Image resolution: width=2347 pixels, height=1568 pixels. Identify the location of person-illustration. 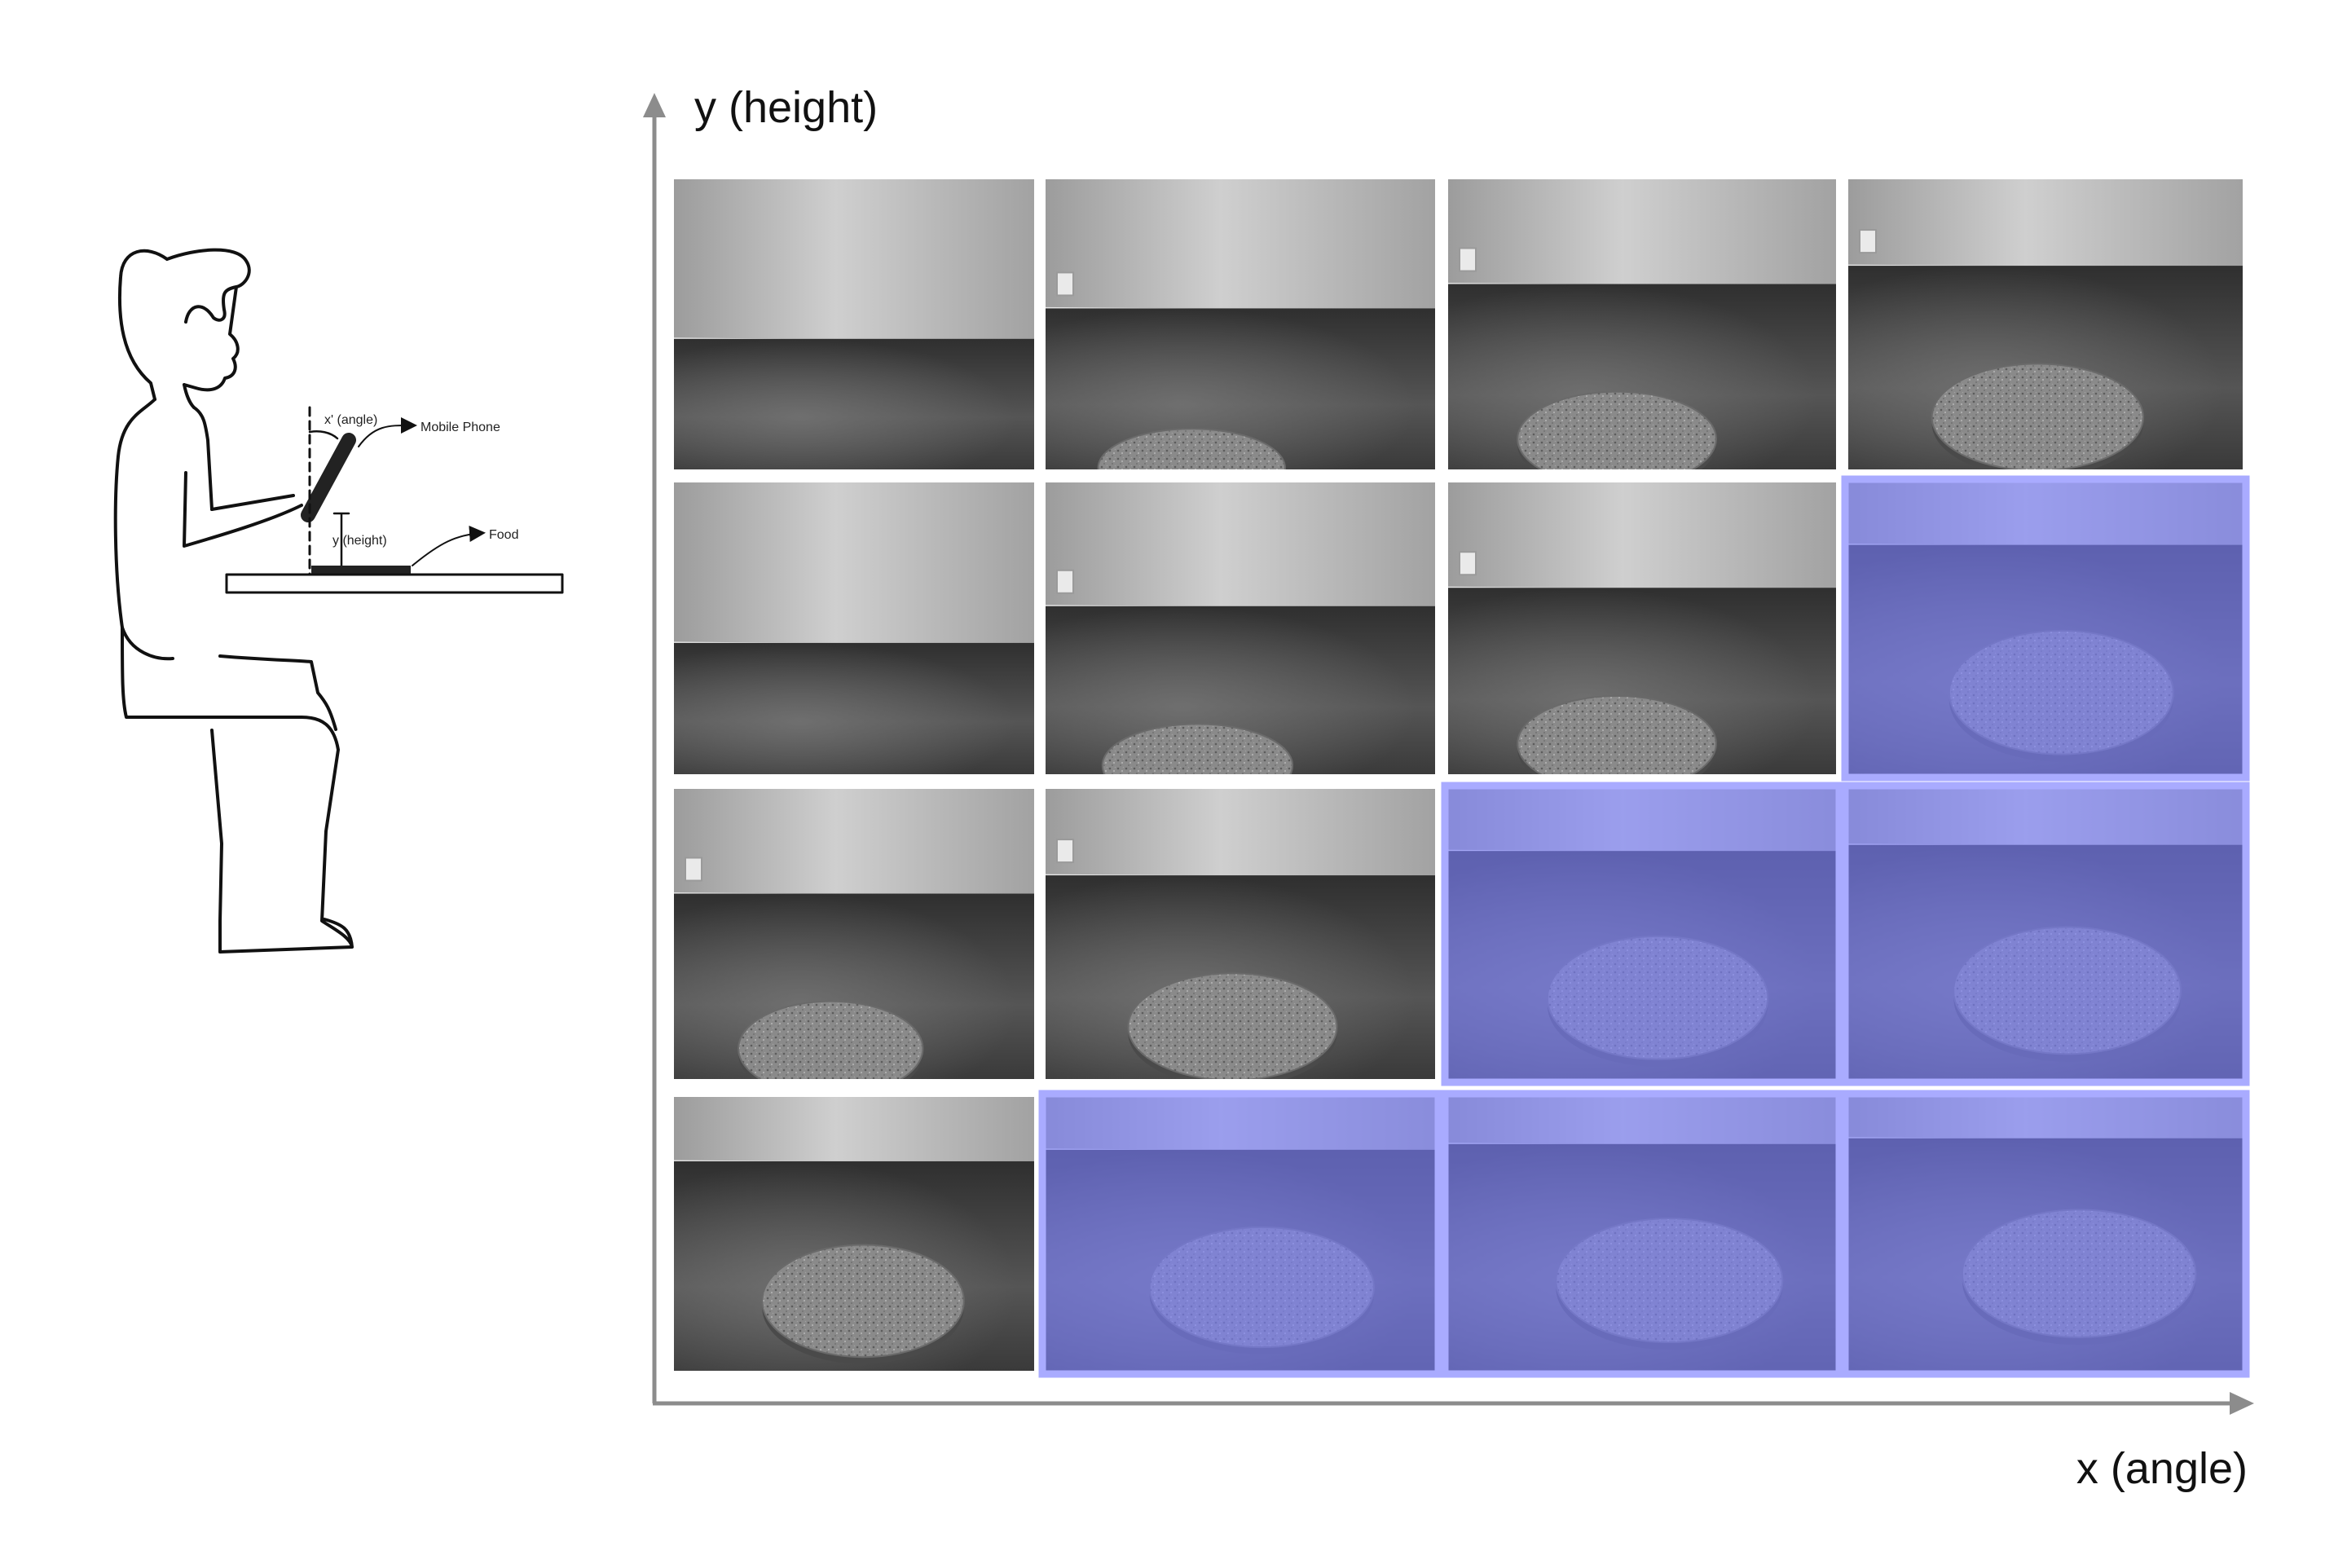
(339, 601).